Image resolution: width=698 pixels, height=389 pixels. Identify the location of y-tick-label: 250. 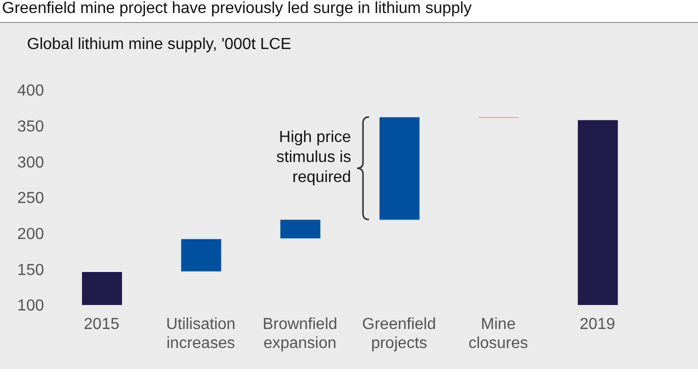
(30, 199).